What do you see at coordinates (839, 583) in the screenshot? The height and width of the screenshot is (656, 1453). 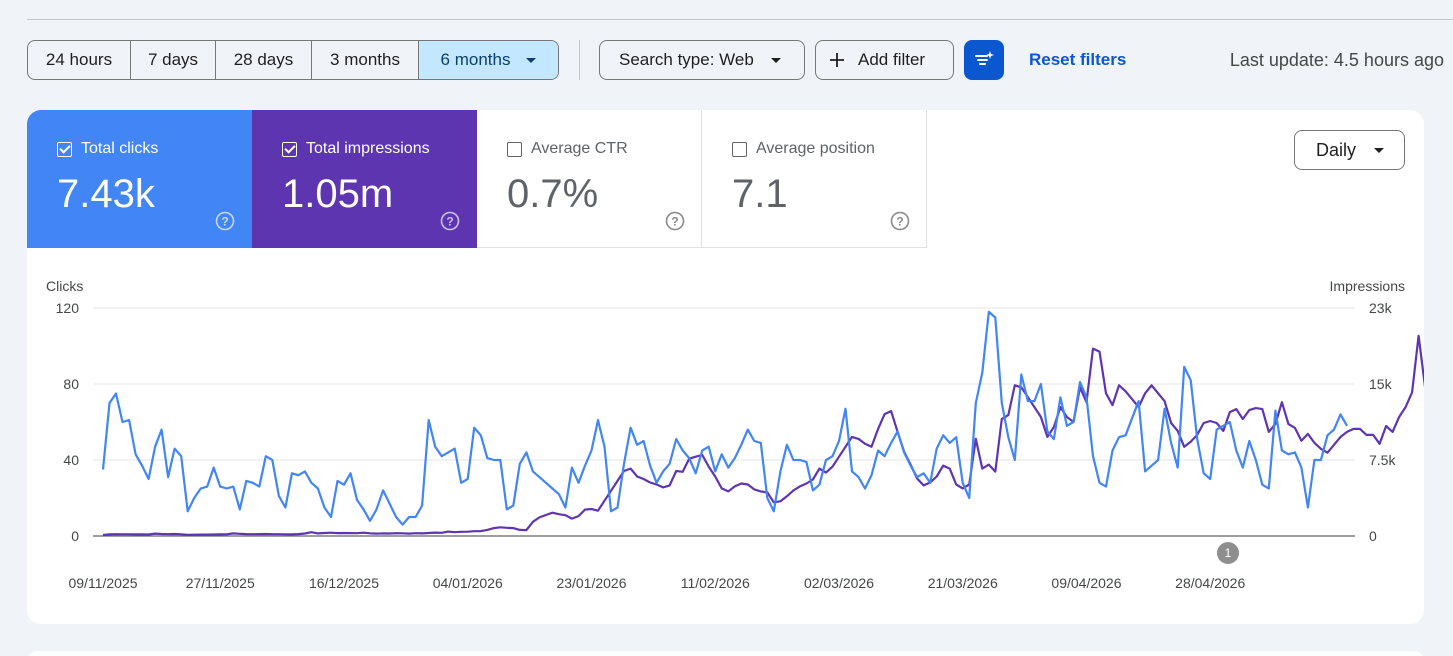 I see `x-tick-label: 02/03/2026` at bounding box center [839, 583].